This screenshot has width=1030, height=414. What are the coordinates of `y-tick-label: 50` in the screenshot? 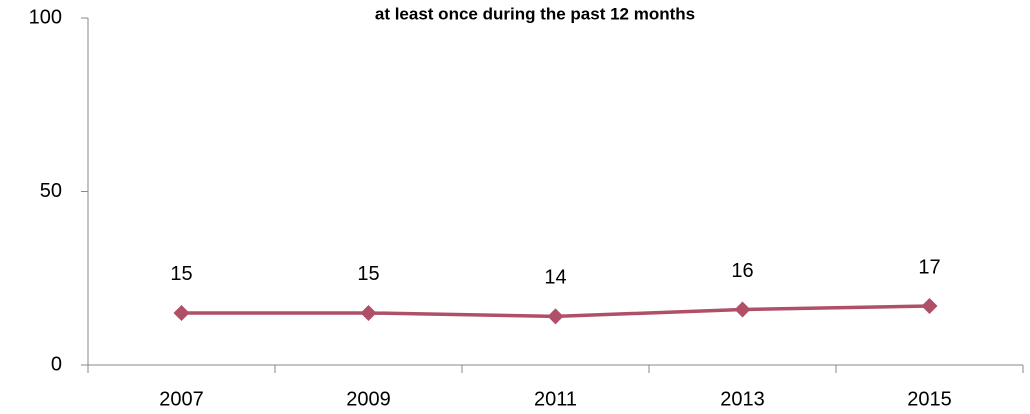 It's located at (51, 191).